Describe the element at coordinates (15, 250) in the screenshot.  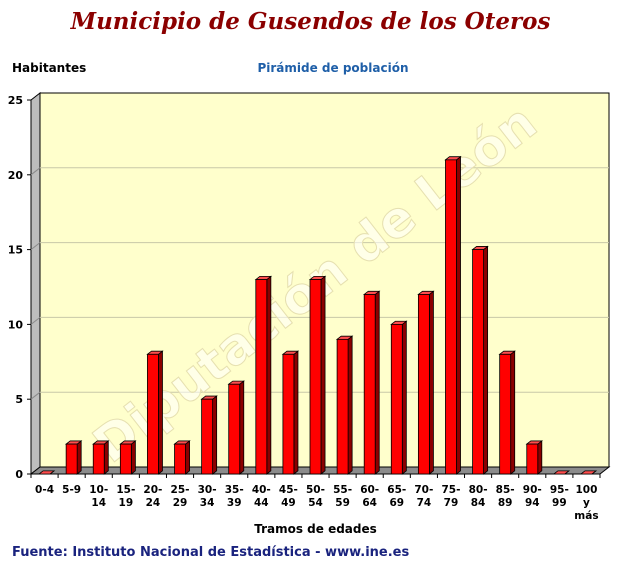
I see `y-tick-label: 15` at that location.